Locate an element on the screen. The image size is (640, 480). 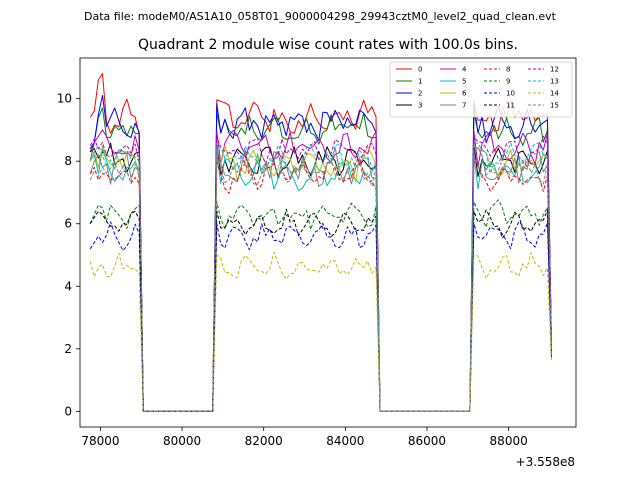
legend-label-2: 2 is located at coordinates (420, 94).